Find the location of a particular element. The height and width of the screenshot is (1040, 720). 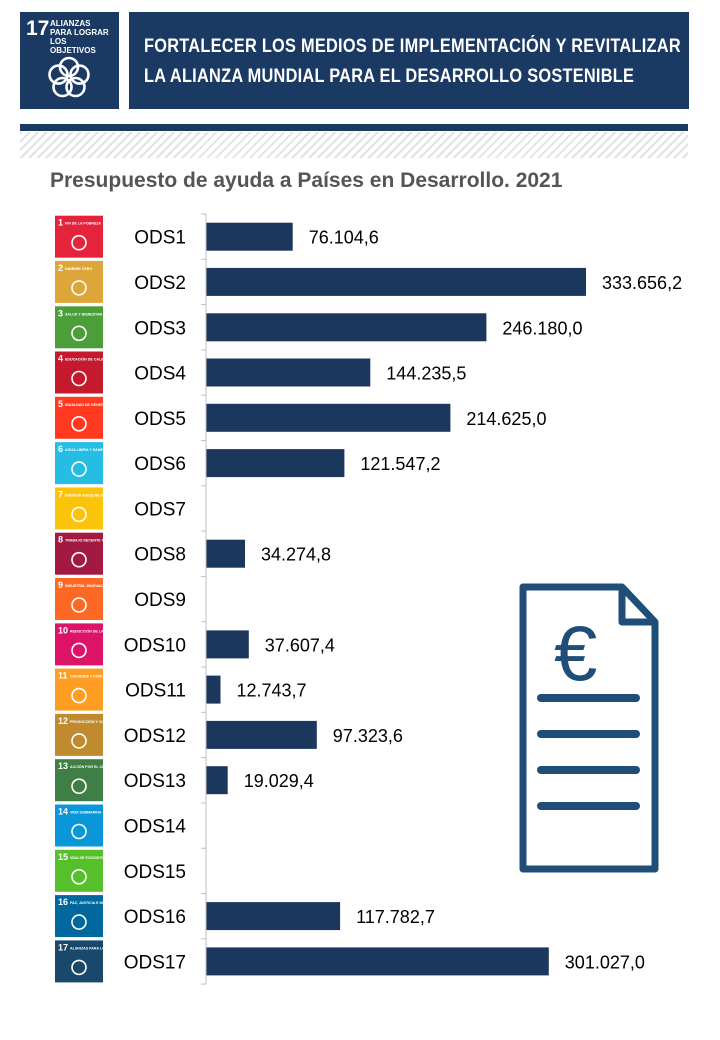

bar-ODS6 is located at coordinates (275, 463).